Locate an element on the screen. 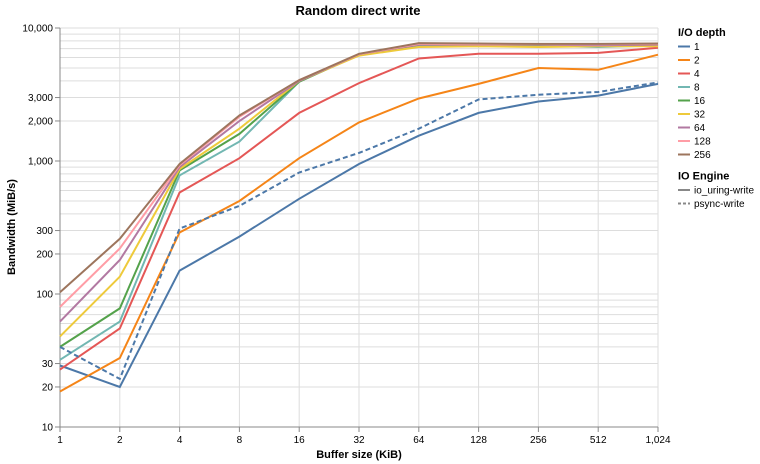 The image size is (760, 464). legend-title: I/O depth is located at coordinates (702, 33).